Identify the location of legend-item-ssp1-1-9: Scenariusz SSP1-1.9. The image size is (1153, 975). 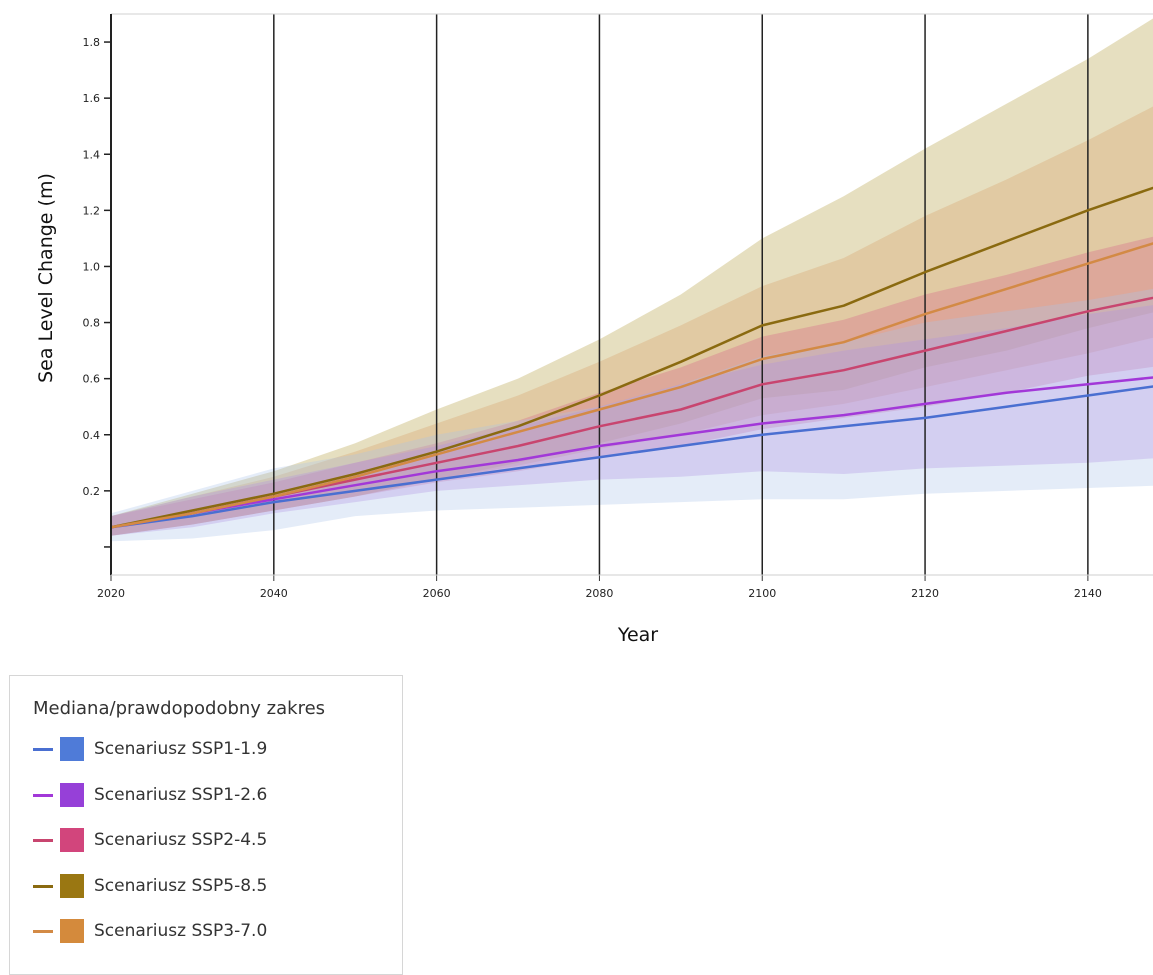
(150, 749).